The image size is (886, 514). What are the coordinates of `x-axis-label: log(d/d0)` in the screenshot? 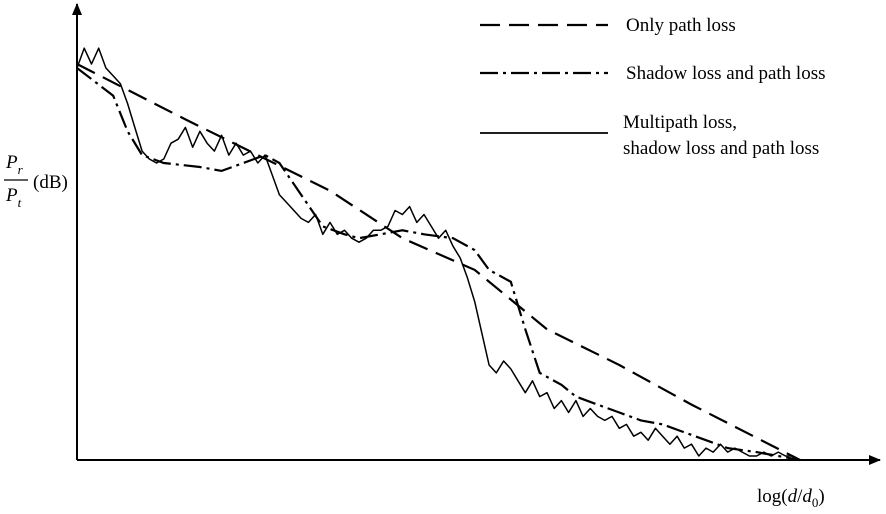 It's located at (791, 498).